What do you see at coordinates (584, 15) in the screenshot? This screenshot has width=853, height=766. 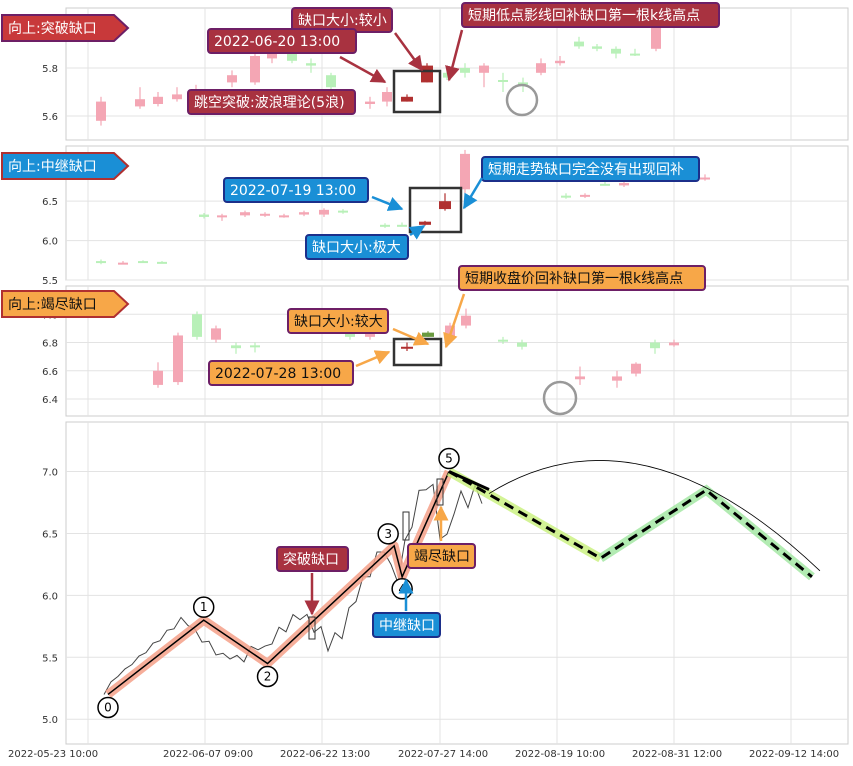 I see `gap-rule-label: 短期低点影线回补缺口第一根k线高点` at bounding box center [584, 15].